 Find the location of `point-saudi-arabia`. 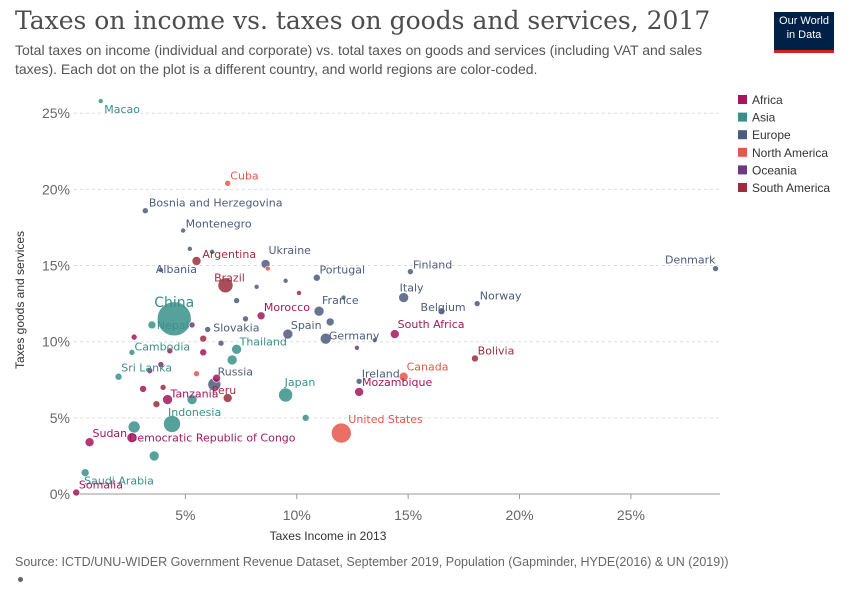

point-saudi-arabia is located at coordinates (85, 472).